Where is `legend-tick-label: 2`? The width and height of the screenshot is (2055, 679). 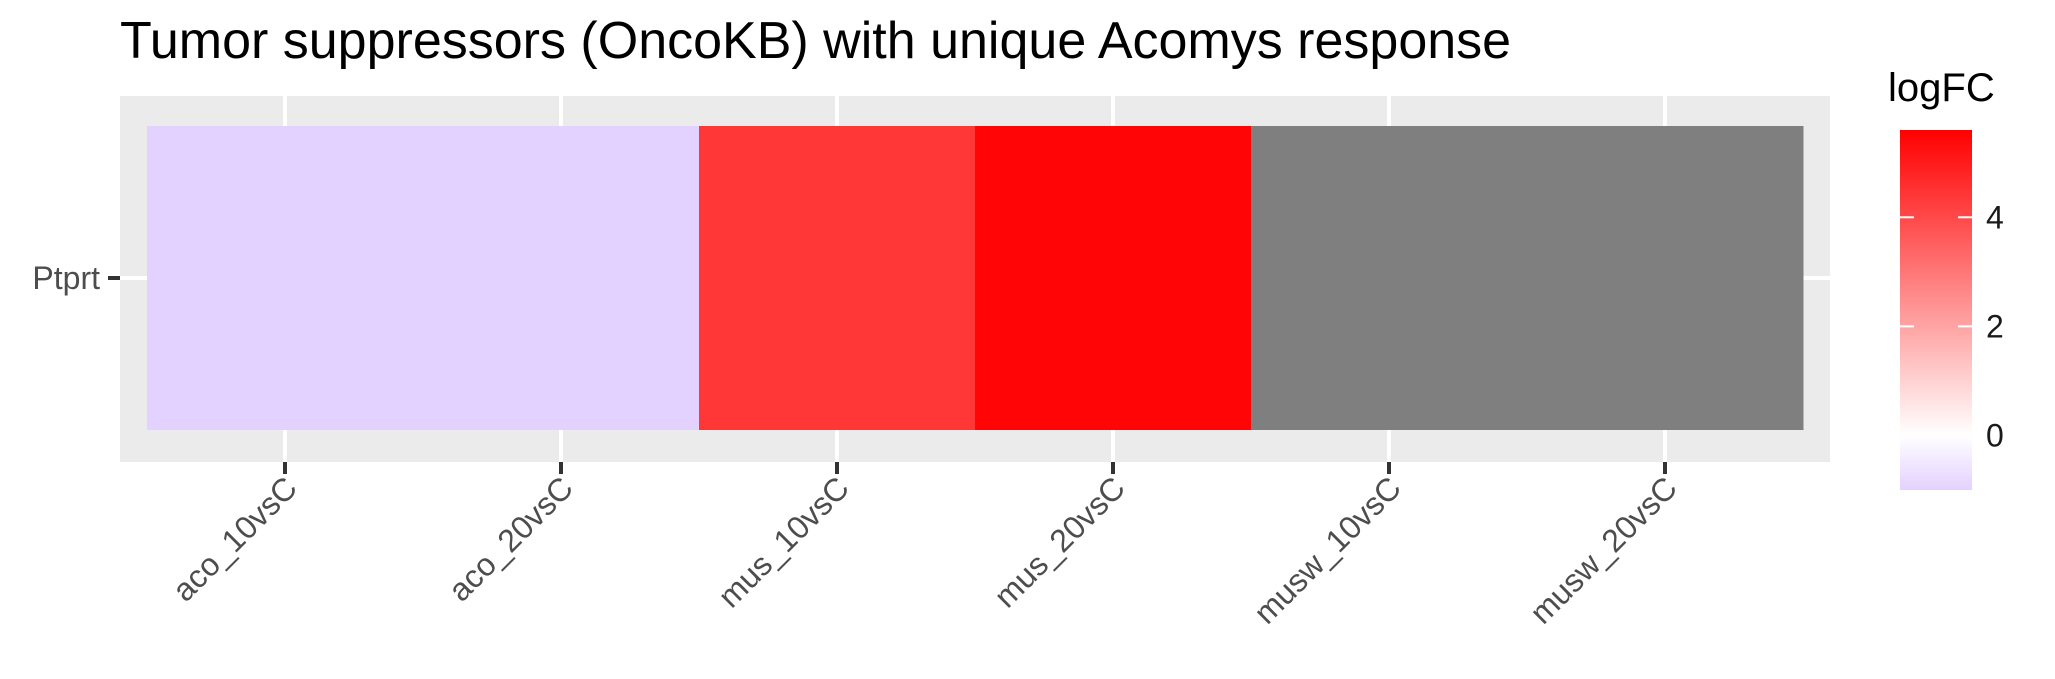 legend-tick-label: 2 is located at coordinates (1995, 326).